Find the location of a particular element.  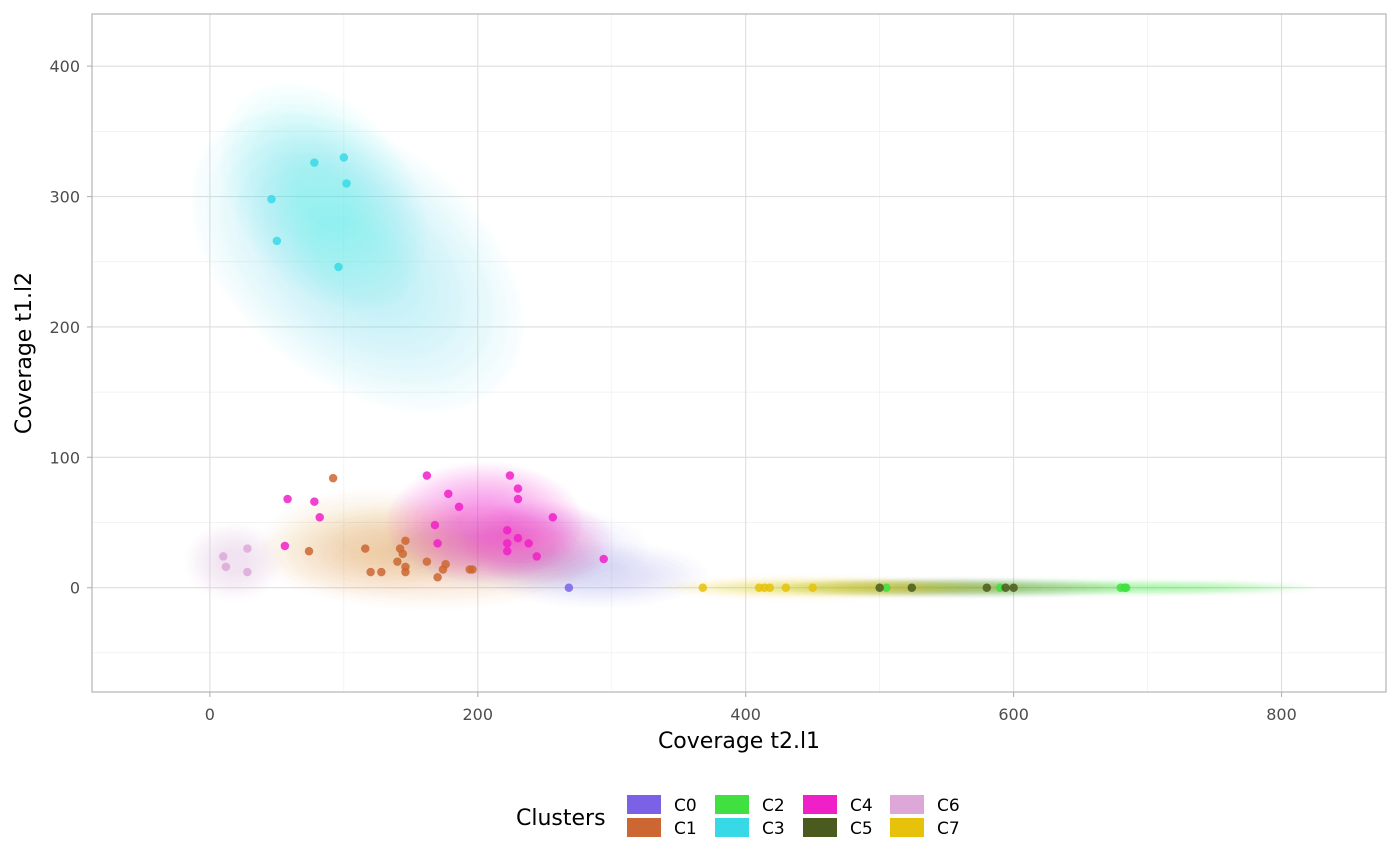

legend-key-c5 is located at coordinates (820, 827).